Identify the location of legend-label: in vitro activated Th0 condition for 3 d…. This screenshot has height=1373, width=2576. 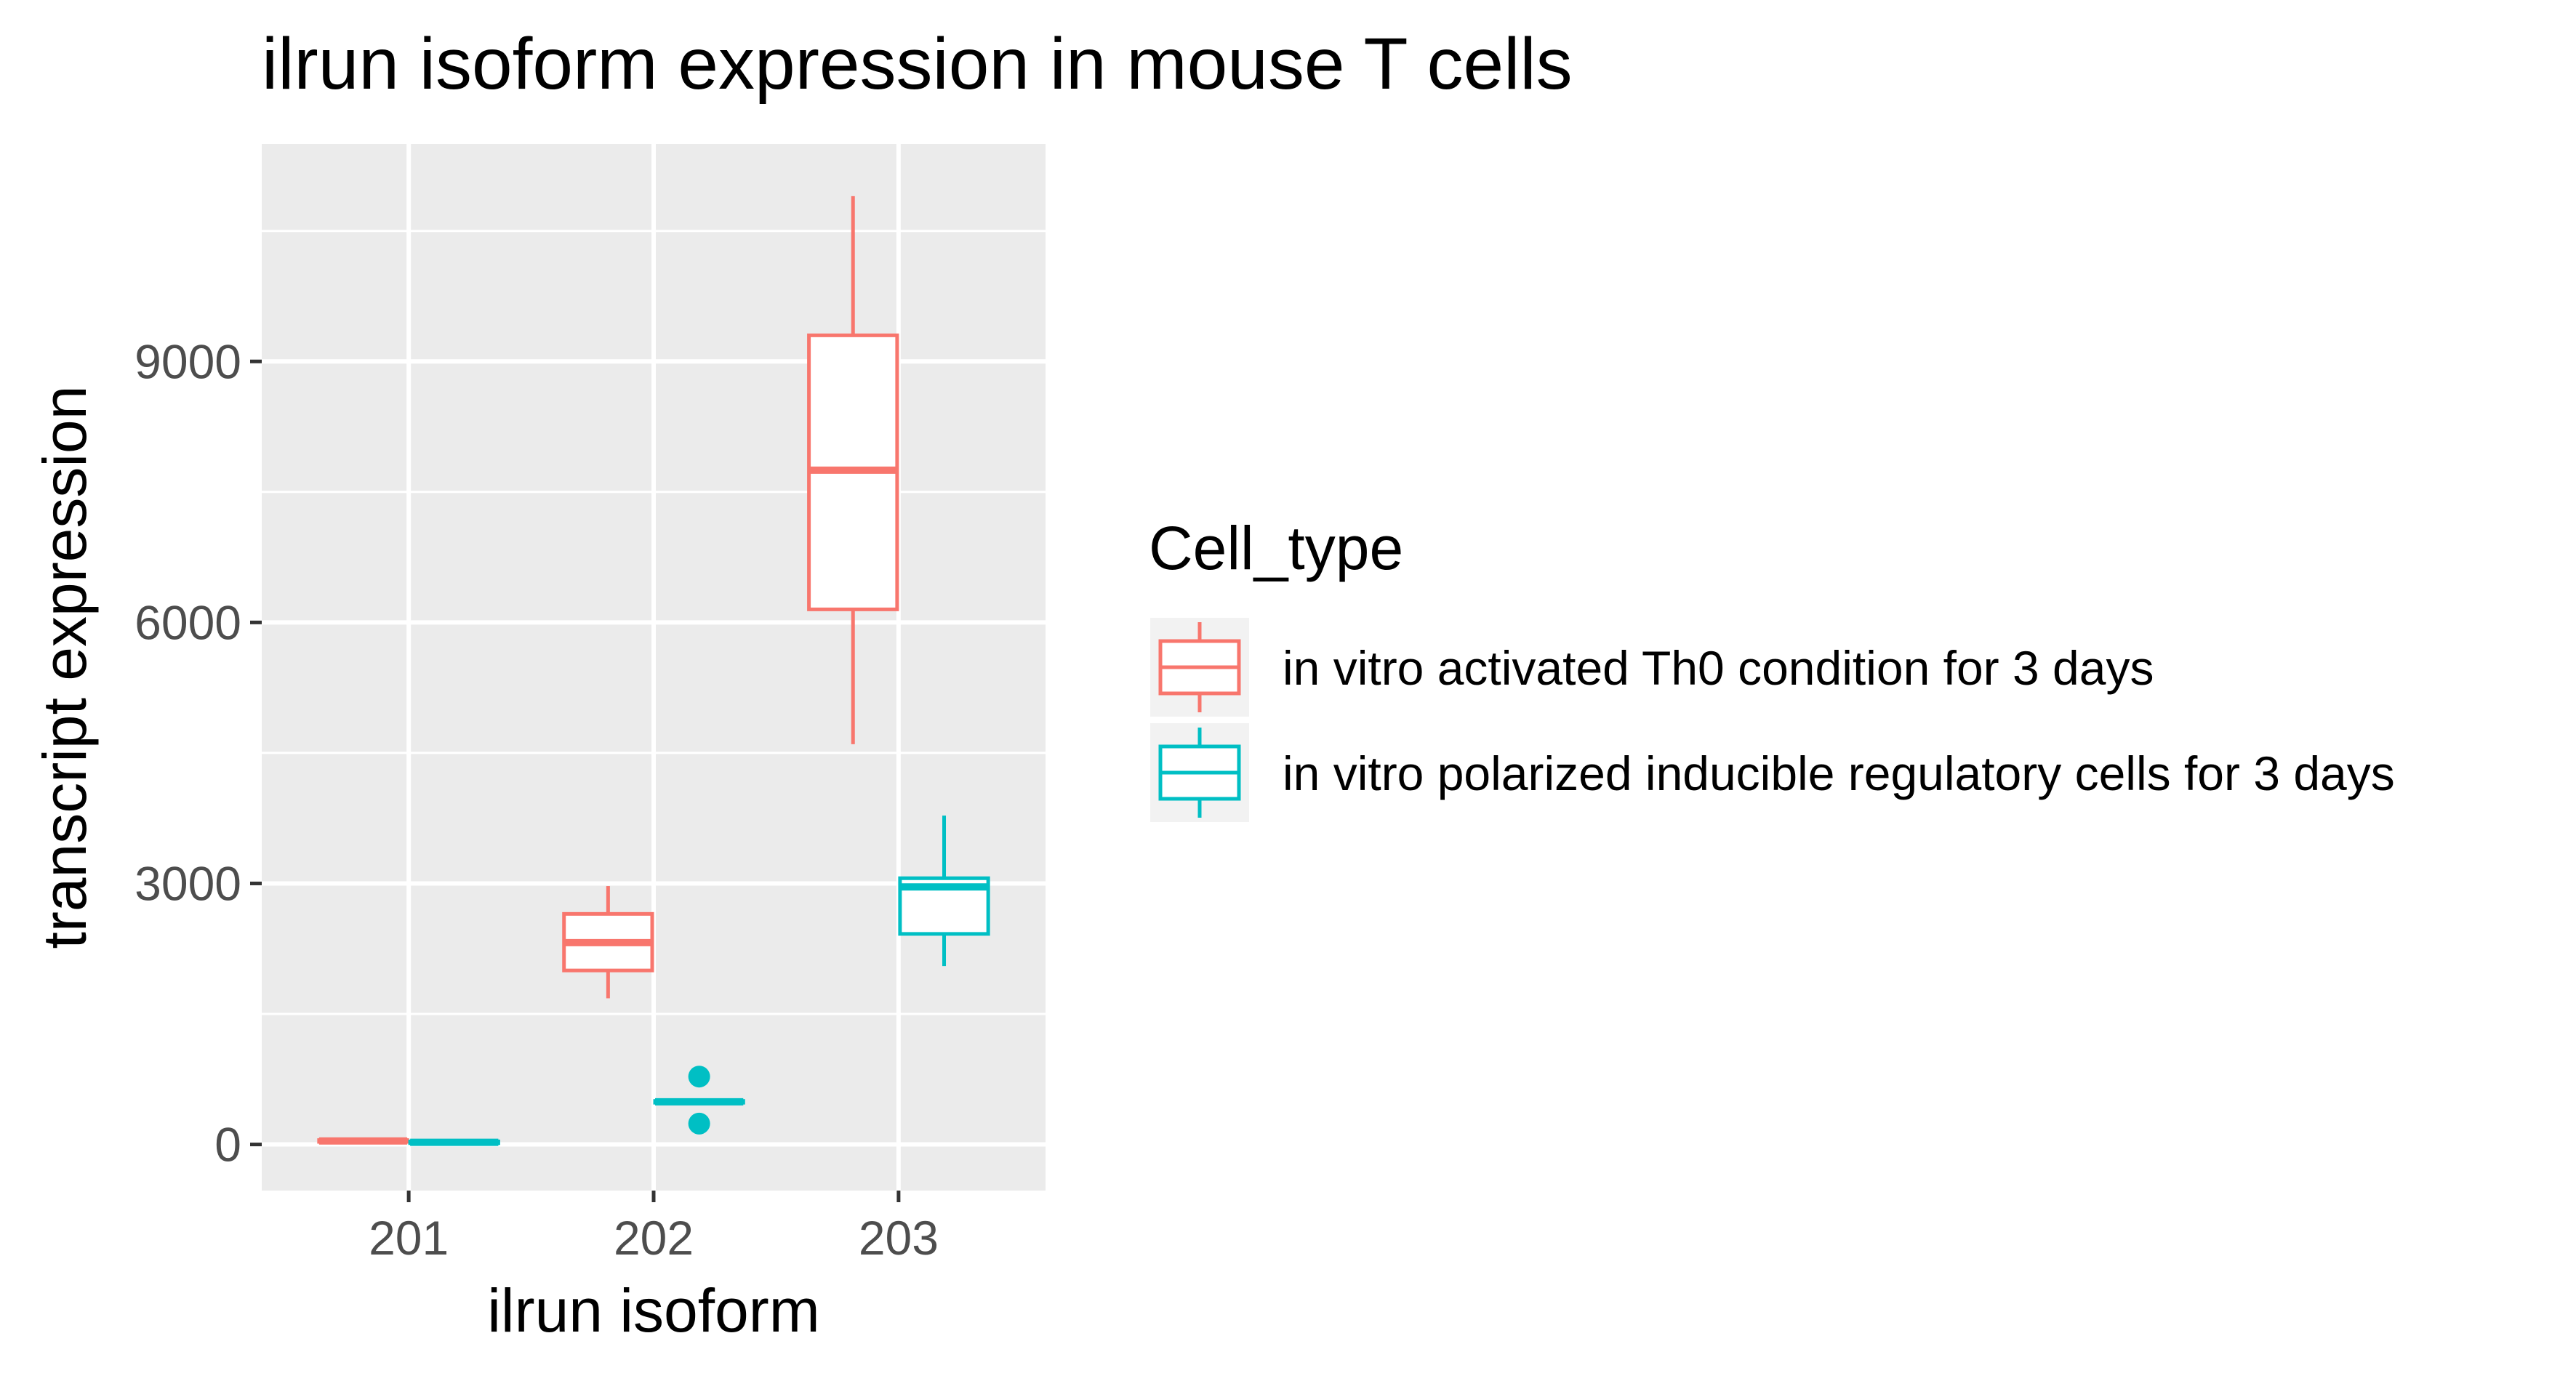
(1718, 668).